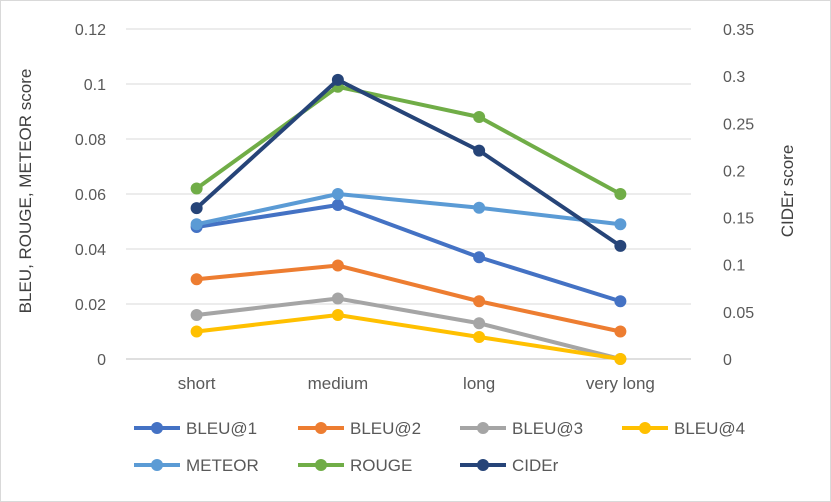 The height and width of the screenshot is (502, 831). I want to click on legend: BLEU@1 BLEU@2 BLEU@3 BLEU@4 METEOR ROUGE CIDEr, so click(439, 447).